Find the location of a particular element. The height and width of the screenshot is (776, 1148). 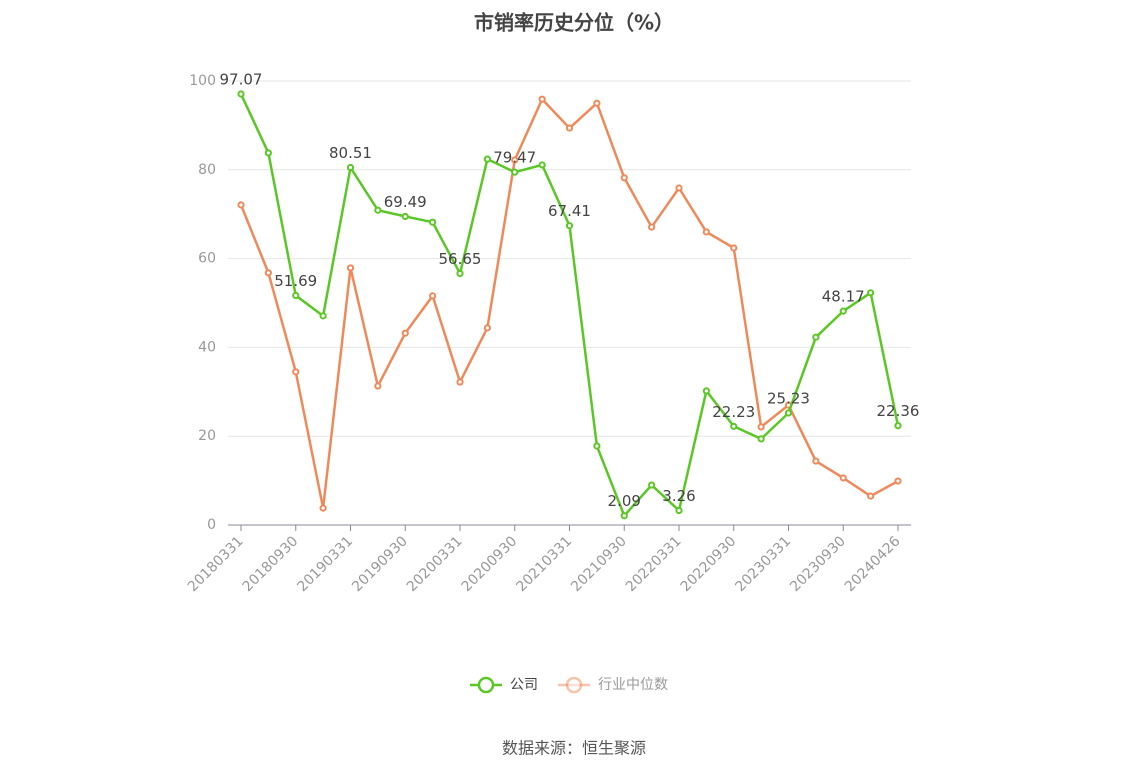

y-tick-label: 0 is located at coordinates (211, 525).